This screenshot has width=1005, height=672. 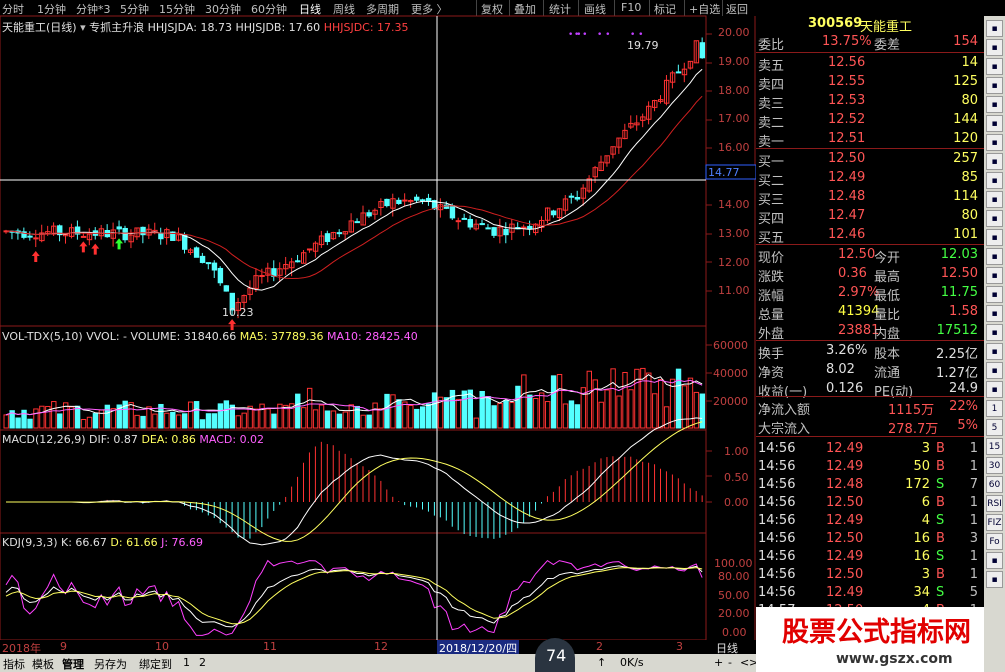 What do you see at coordinates (994, 503) in the screenshot?
I see `period-shortcut-button: RSI` at bounding box center [994, 503].